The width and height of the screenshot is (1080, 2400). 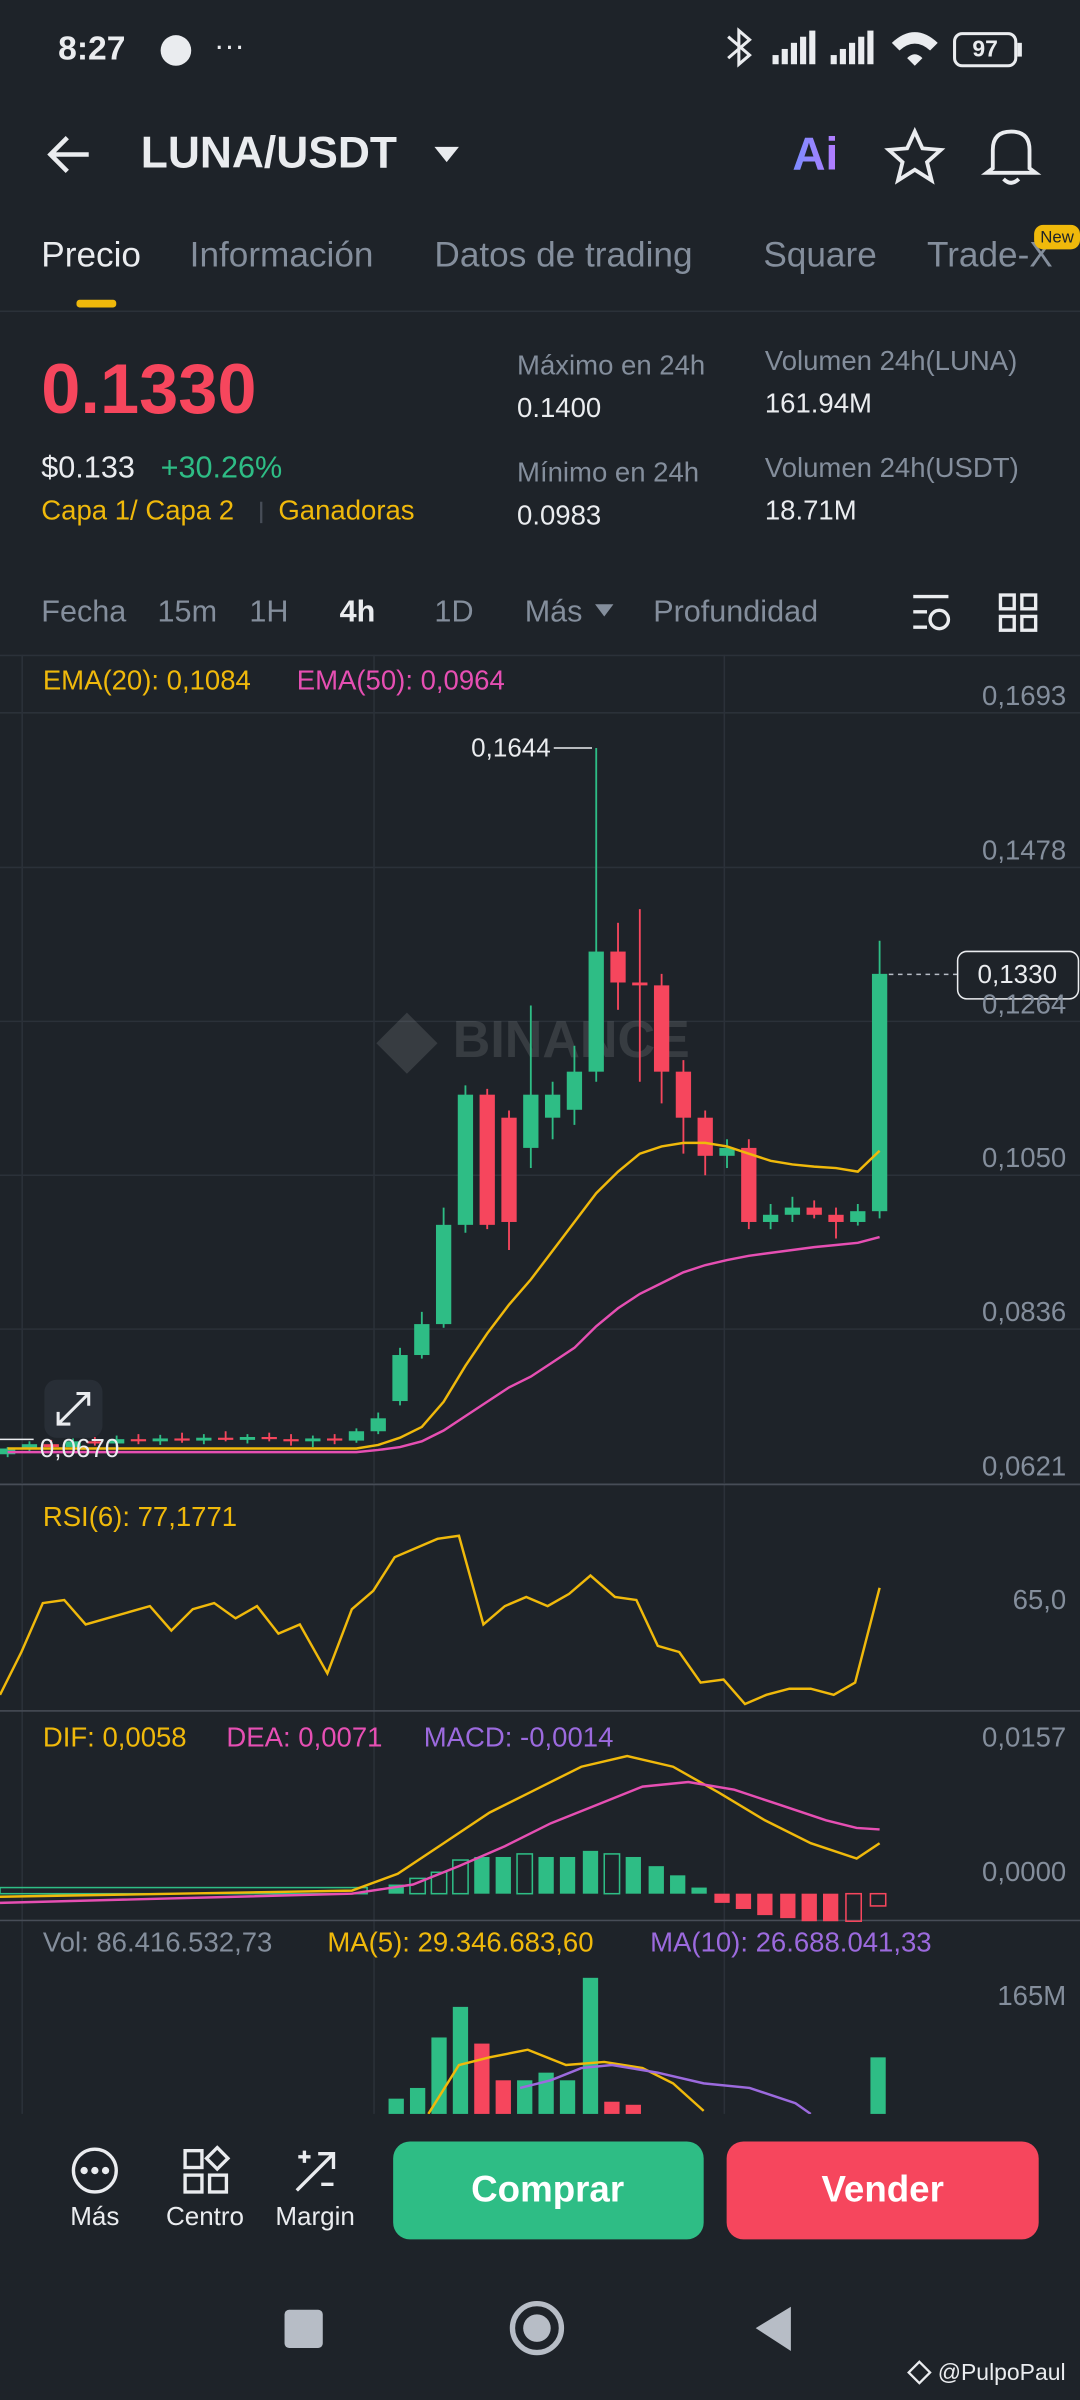 What do you see at coordinates (511, 747) in the screenshot?
I see `high-label: 0,1644` at bounding box center [511, 747].